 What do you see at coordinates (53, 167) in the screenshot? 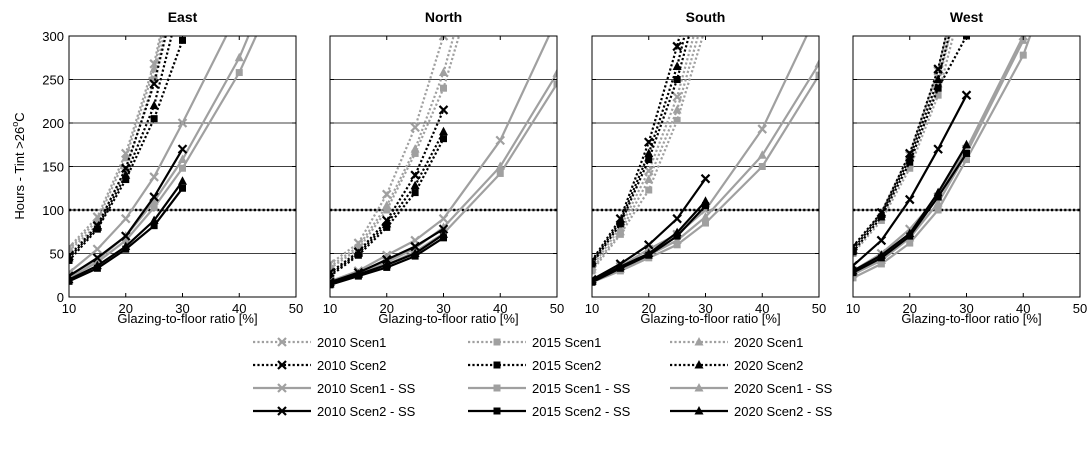
I see `y-tick-label: 150` at bounding box center [53, 167].